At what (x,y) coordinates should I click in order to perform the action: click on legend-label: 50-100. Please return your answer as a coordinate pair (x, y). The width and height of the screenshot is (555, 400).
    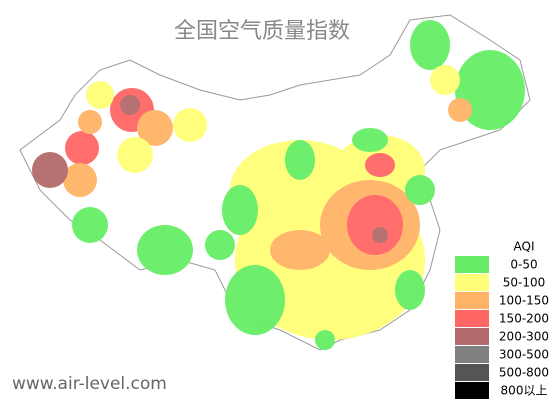
    Looking at the image, I should click on (524, 283).